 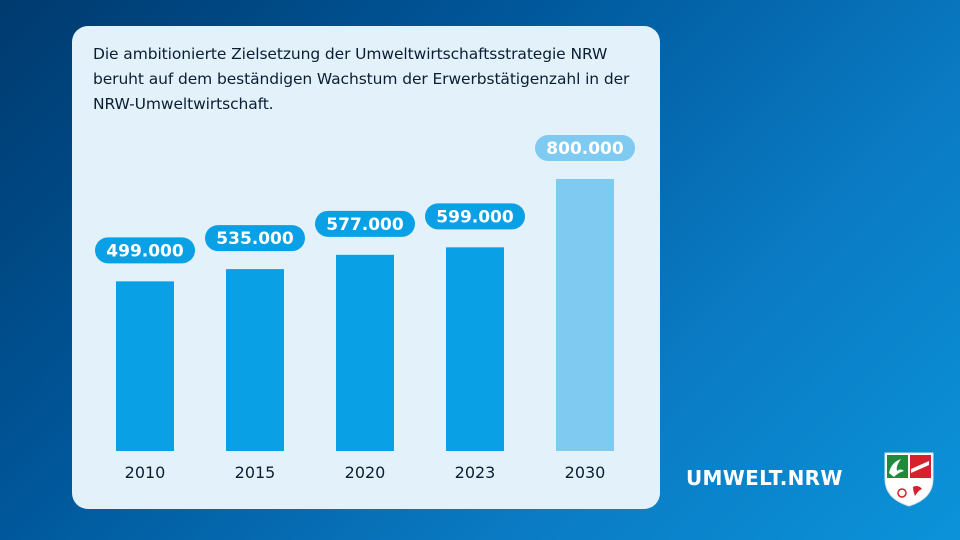 What do you see at coordinates (909, 479) in the screenshot?
I see `nrw-coat-of-arms-icon` at bounding box center [909, 479].